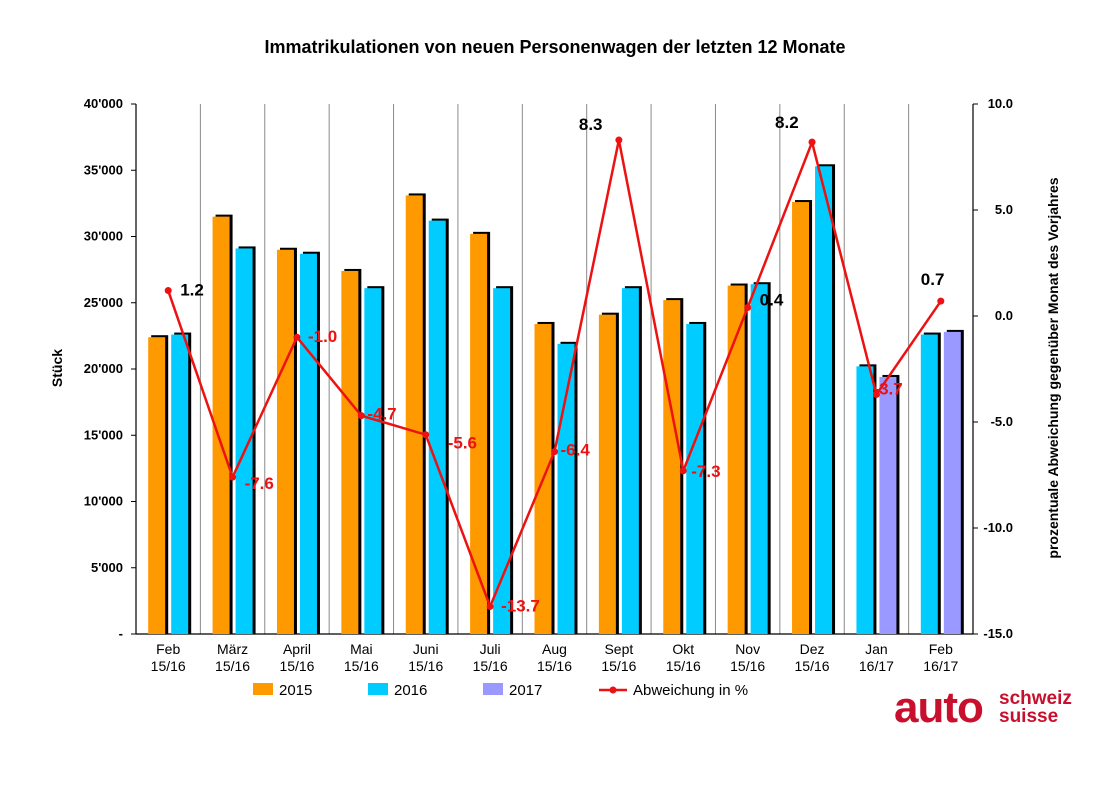 This screenshot has height=789, width=1117. What do you see at coordinates (410, 690) in the screenshot?
I see `legend-label-2016: 2016` at bounding box center [410, 690].